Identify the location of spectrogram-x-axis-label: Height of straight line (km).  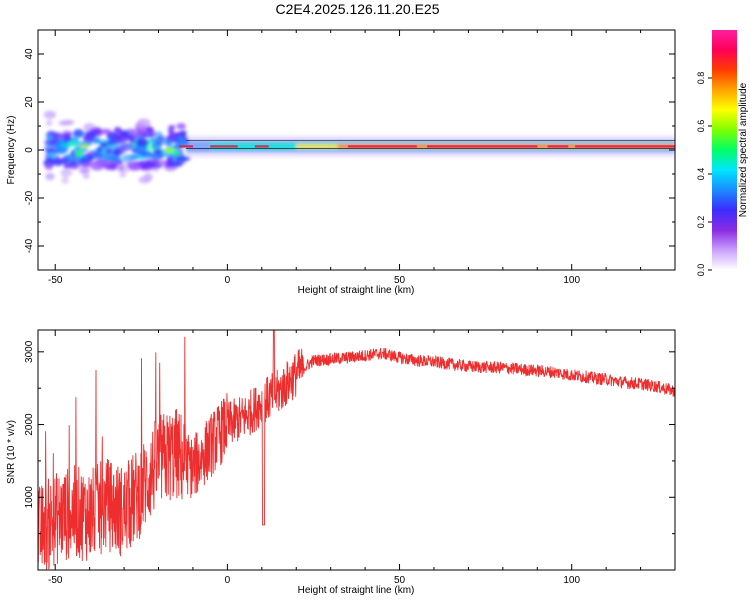
(356, 290).